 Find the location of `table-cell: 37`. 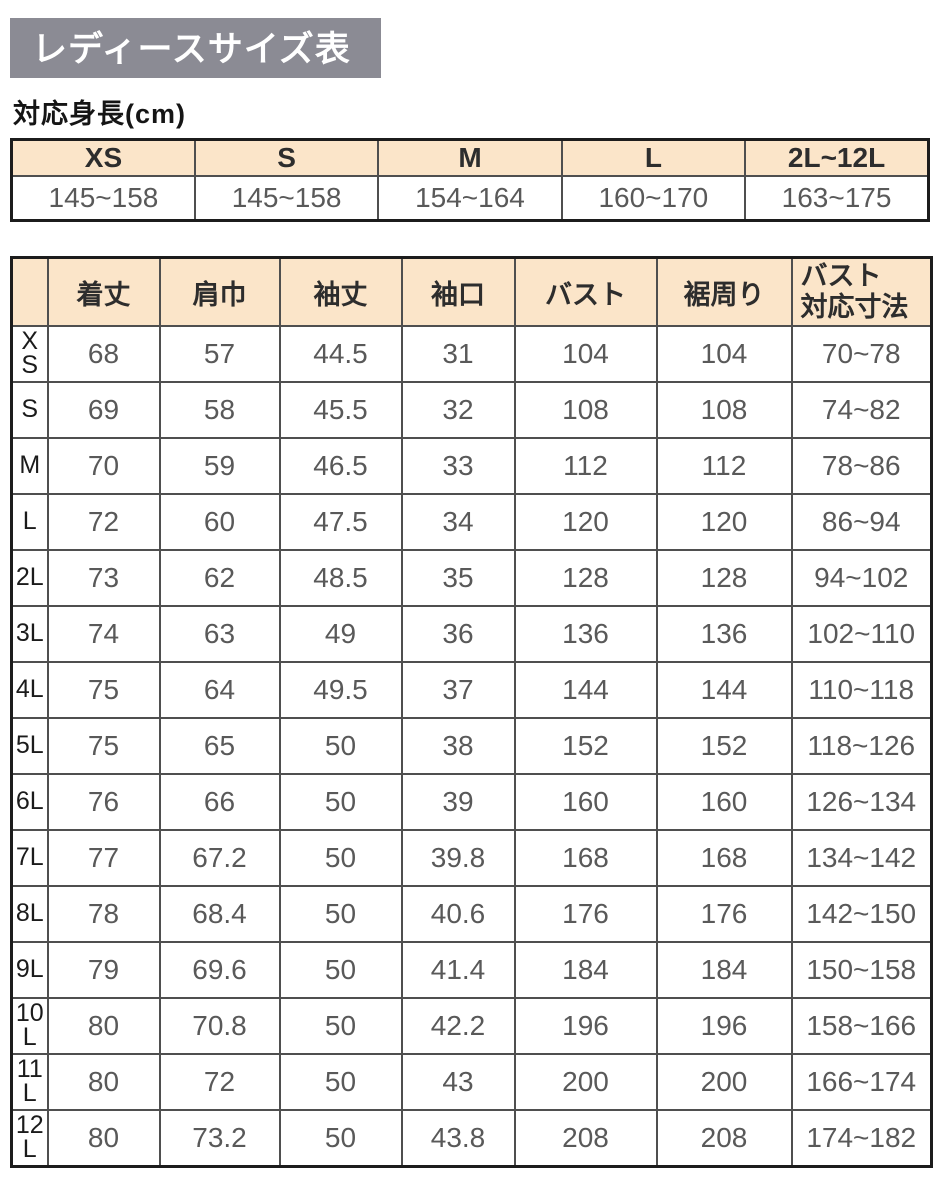

table-cell: 37 is located at coordinates (458, 690).